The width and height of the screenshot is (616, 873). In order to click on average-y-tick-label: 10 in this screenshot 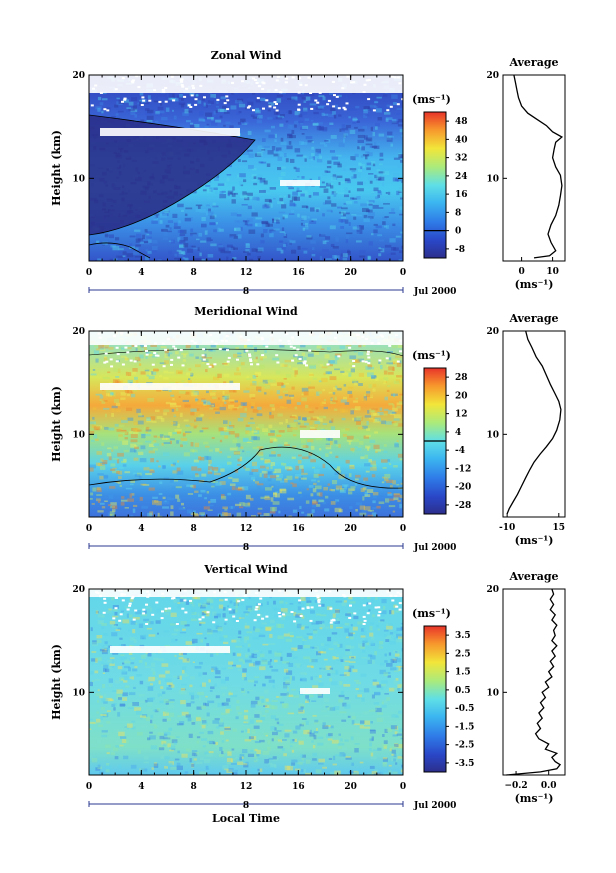, I will do `click(492, 179)`.